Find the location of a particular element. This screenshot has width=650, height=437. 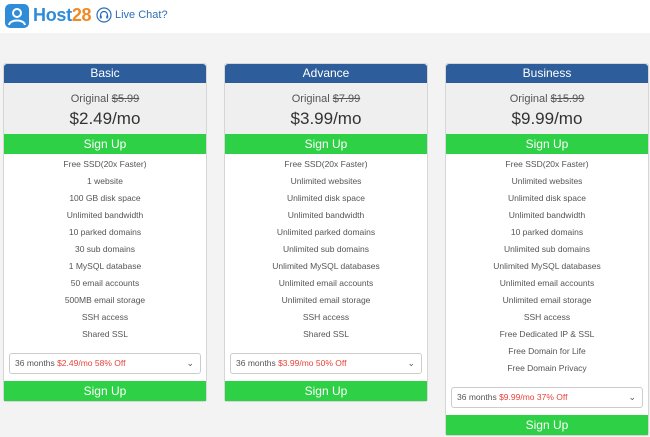

term-select: 36 months $3.99/mo 50% Off ⌄ is located at coordinates (326, 363).